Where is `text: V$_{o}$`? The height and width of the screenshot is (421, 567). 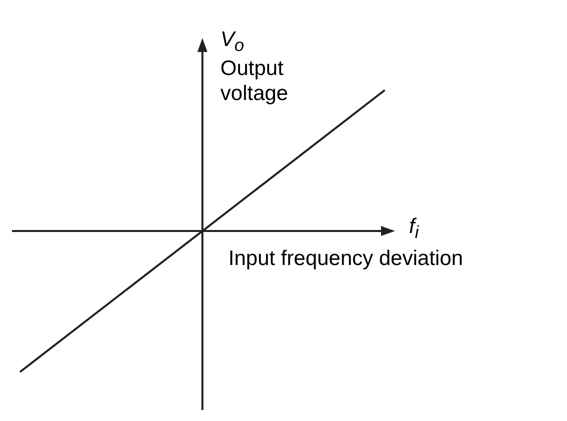
text: V$_{o}$ is located at coordinates (232, 42).